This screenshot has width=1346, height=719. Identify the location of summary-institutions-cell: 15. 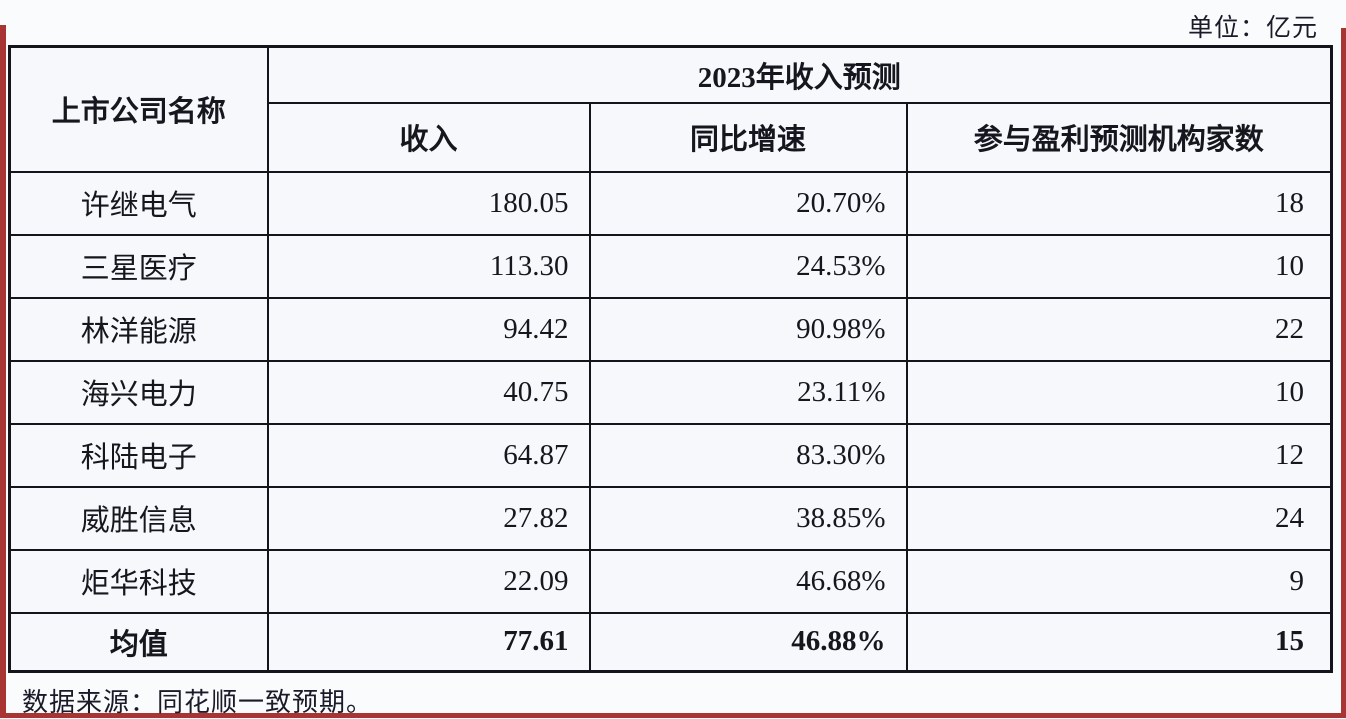
(1119, 642).